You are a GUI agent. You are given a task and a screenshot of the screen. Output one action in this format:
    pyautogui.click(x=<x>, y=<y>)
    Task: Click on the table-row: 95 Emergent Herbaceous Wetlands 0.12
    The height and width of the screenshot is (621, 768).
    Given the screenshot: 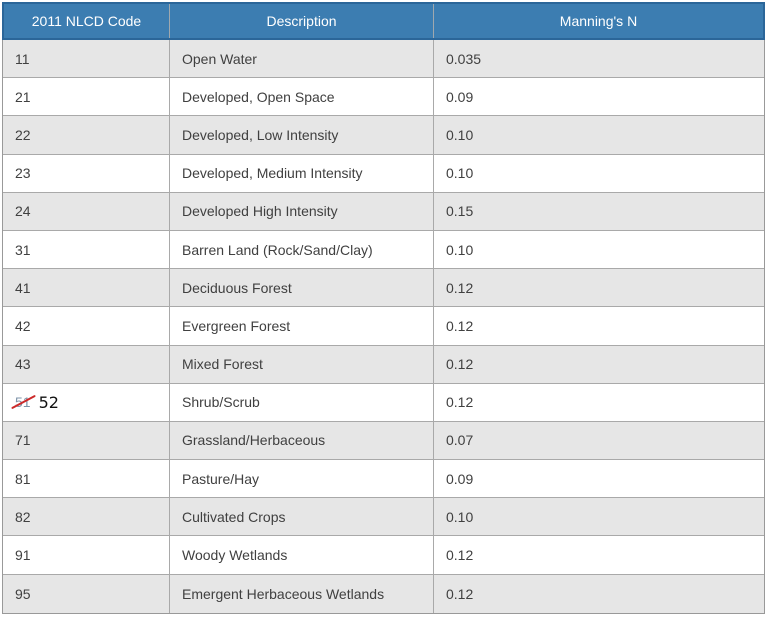 What is the action you would take?
    pyautogui.click(x=383, y=593)
    